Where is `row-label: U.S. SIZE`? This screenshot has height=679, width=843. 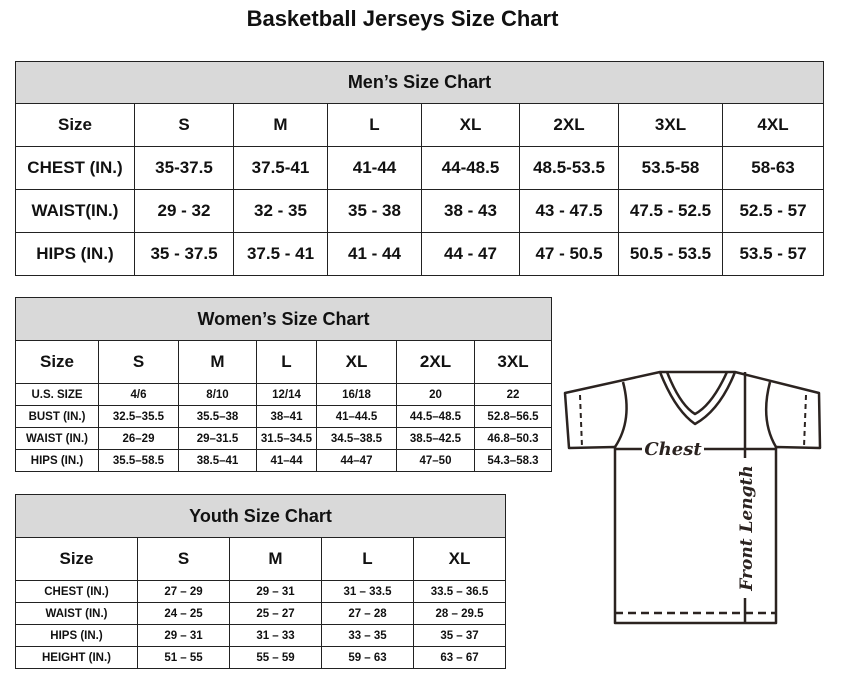 row-label: U.S. SIZE is located at coordinates (57, 394).